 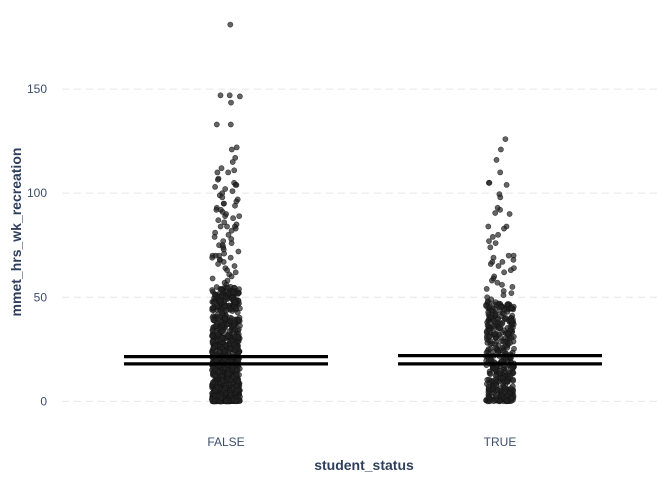 I want to click on x-tick-label-false: FALSE, so click(x=225, y=442).